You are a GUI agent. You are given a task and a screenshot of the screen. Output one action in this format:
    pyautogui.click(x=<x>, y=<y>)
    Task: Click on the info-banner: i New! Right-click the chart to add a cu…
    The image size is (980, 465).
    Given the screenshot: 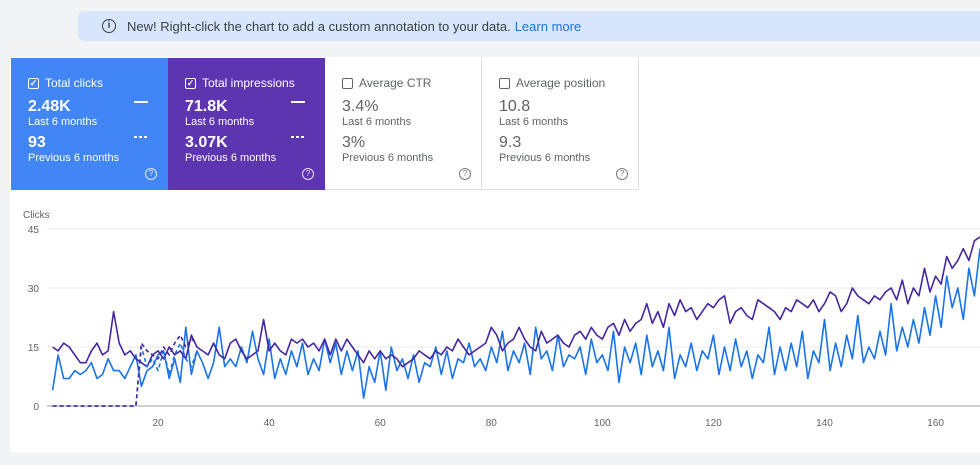 What is the action you would take?
    pyautogui.click(x=529, y=26)
    